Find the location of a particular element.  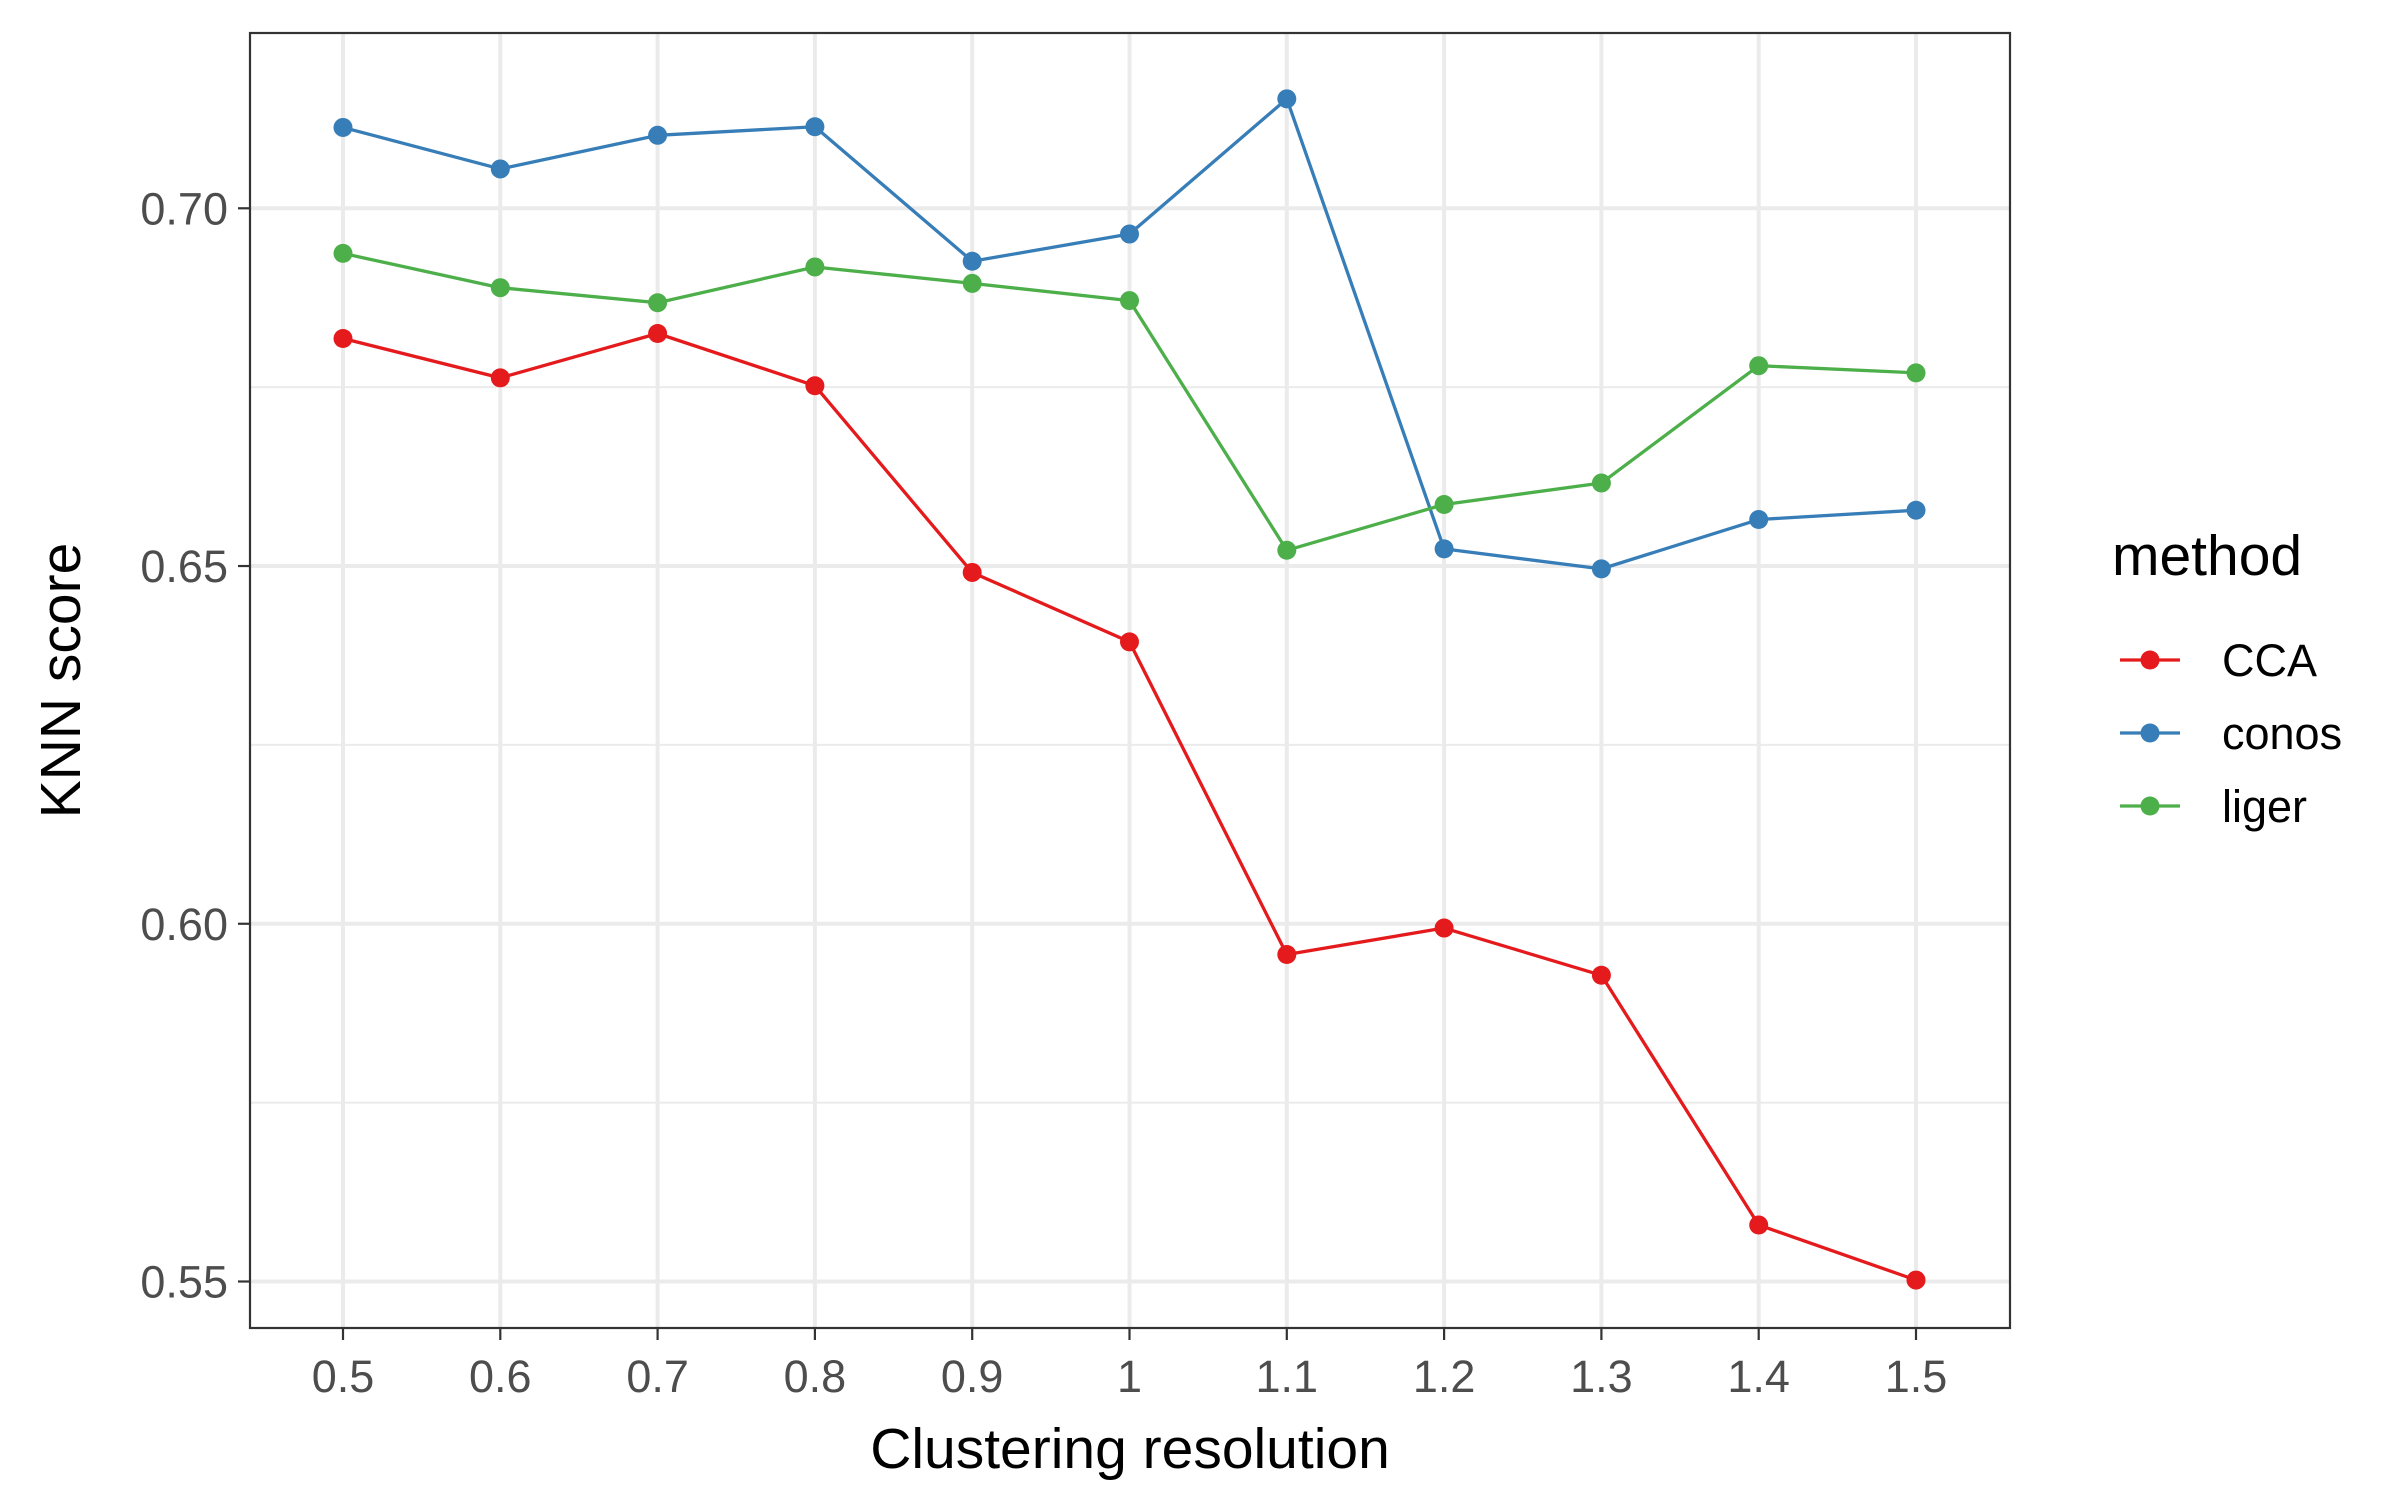

legend-key-point-cca is located at coordinates (2150, 660).